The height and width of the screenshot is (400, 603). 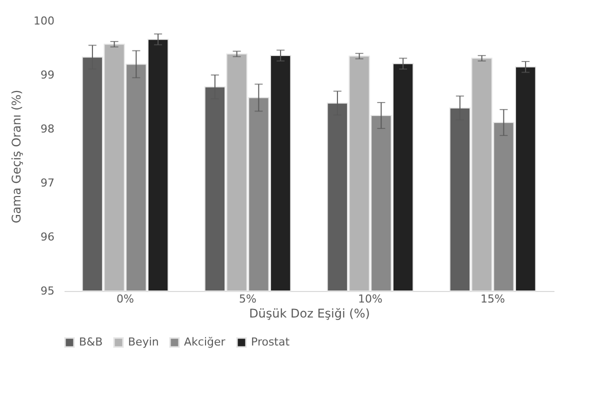 I want to click on x-tick-label: 0%, so click(x=125, y=299).